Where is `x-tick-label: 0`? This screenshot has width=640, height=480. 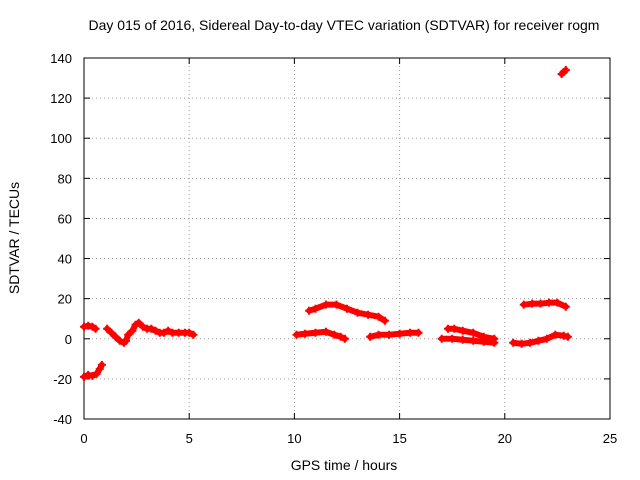
x-tick-label: 0 is located at coordinates (83, 438).